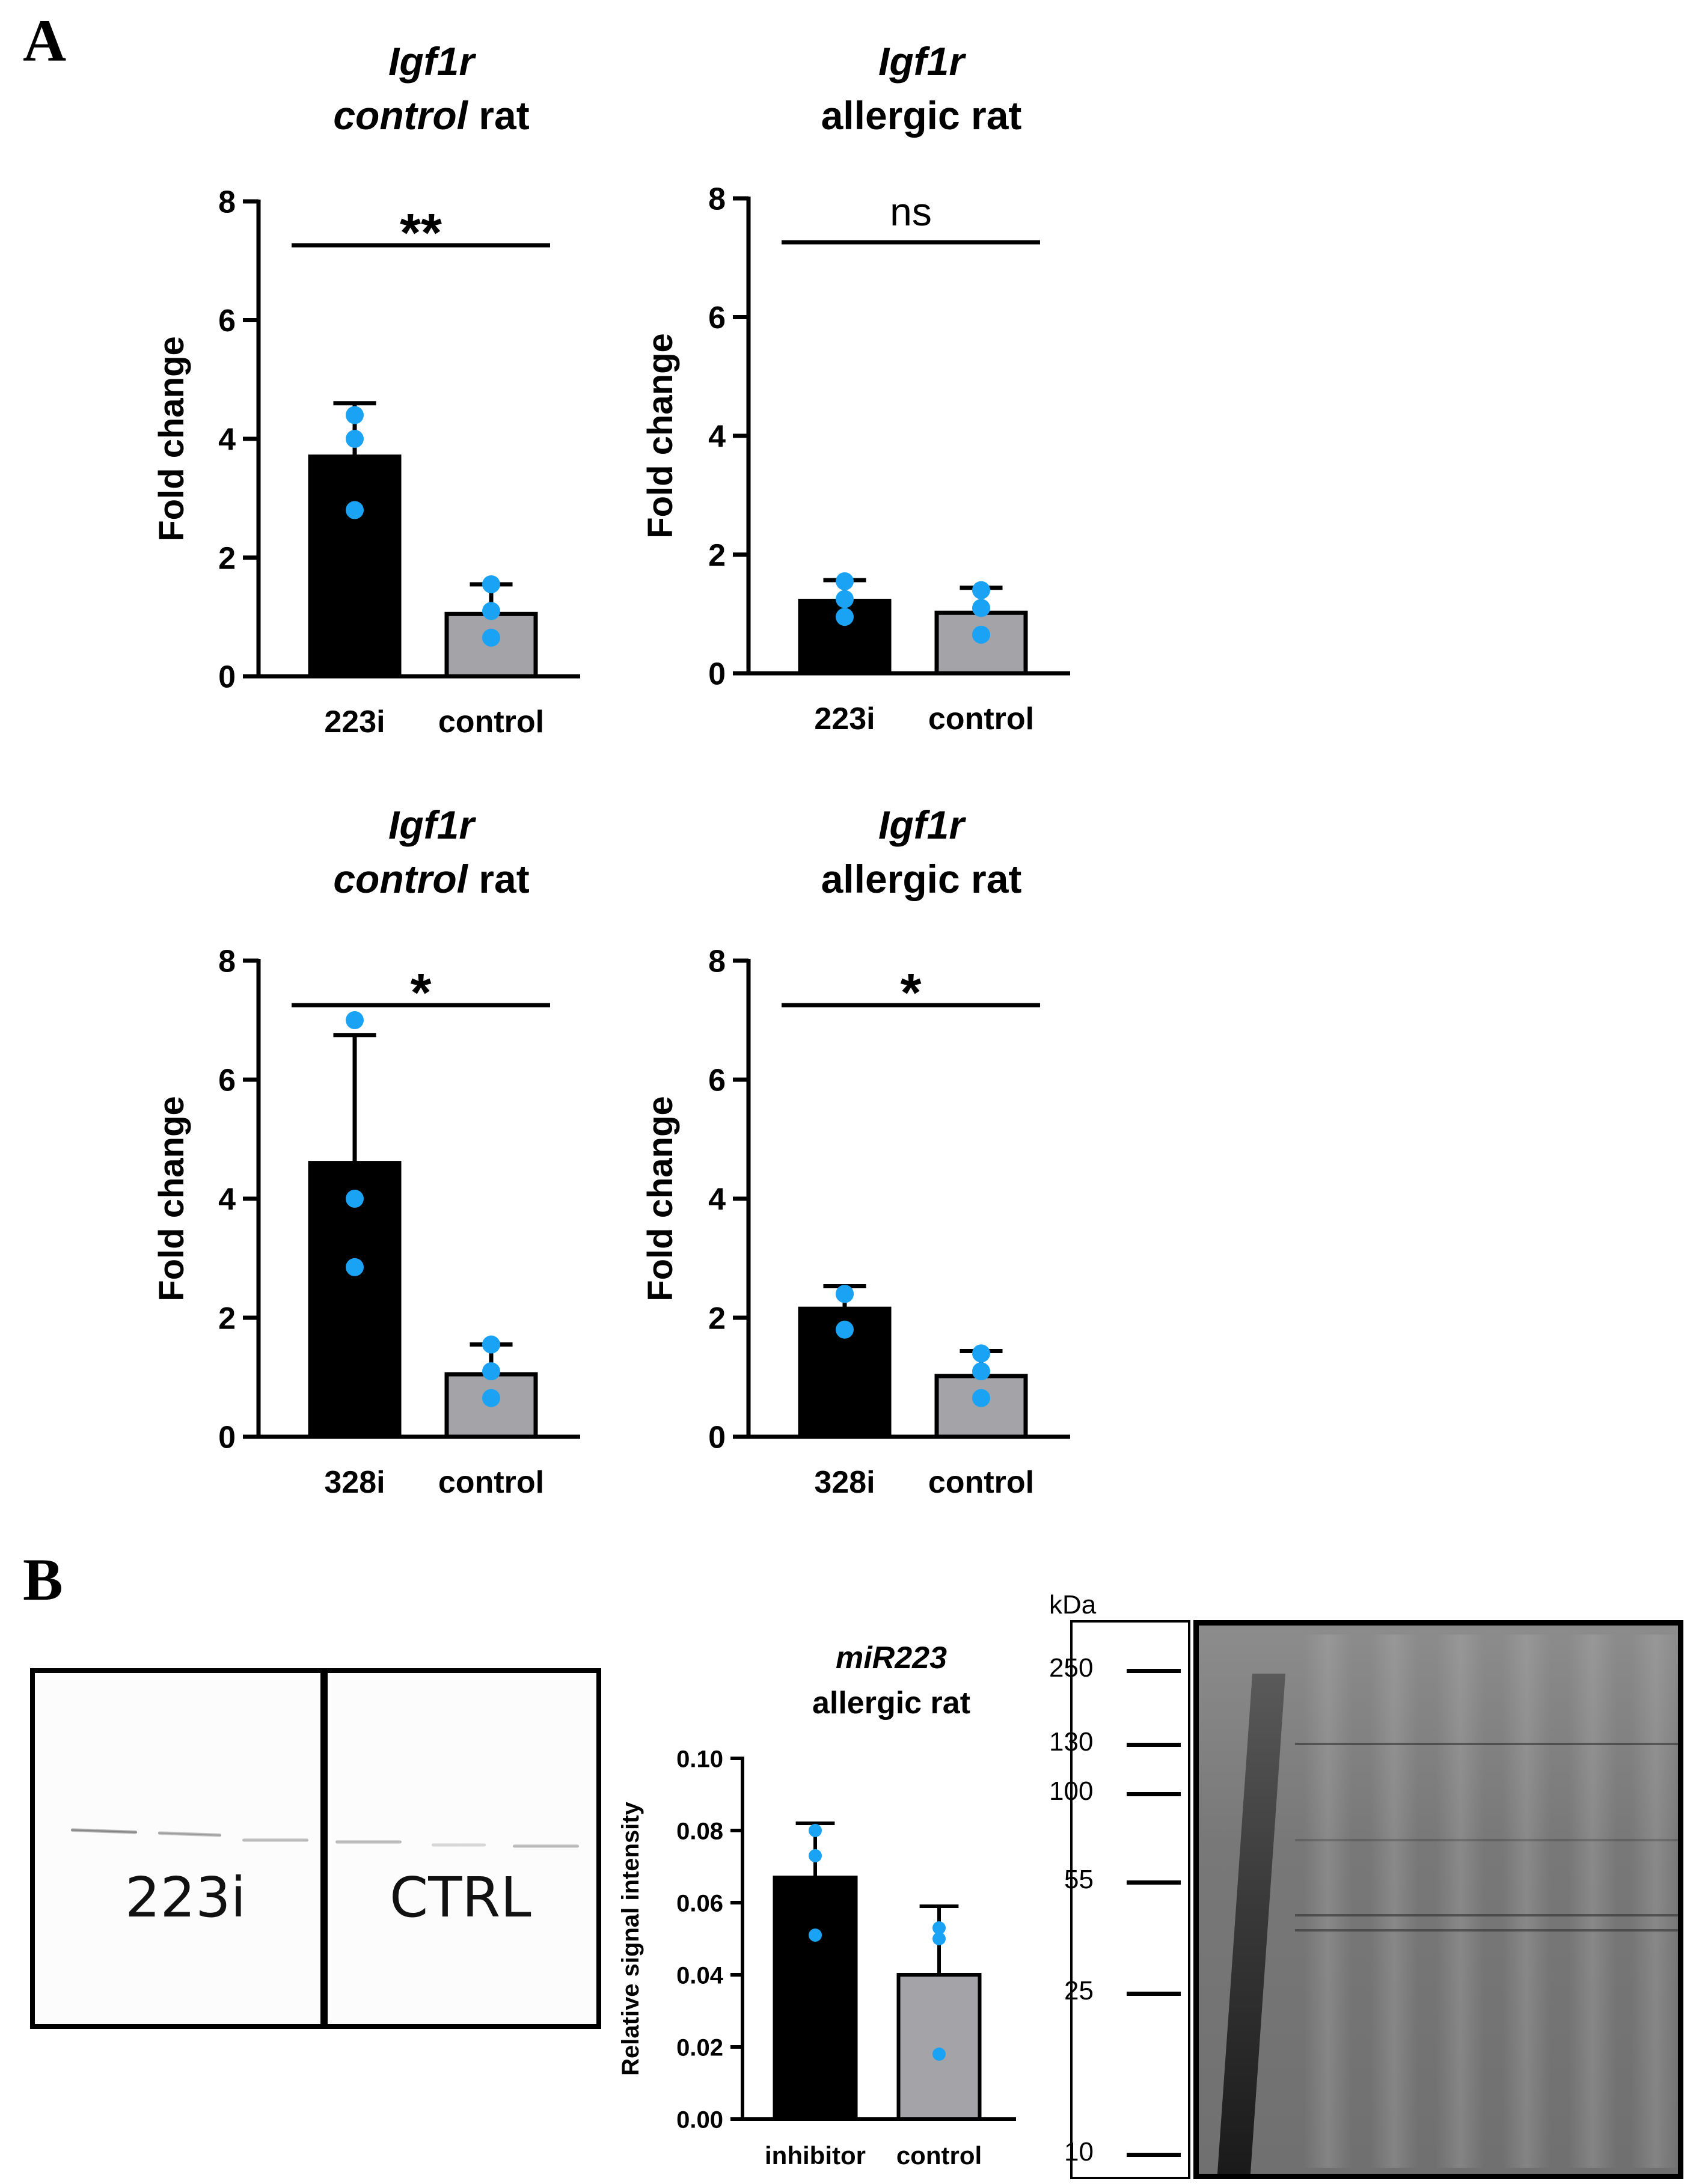 This screenshot has width=1696, height=2184. Describe the element at coordinates (1071, 1791) in the screenshot. I see `ladder-label-100: 100` at that location.